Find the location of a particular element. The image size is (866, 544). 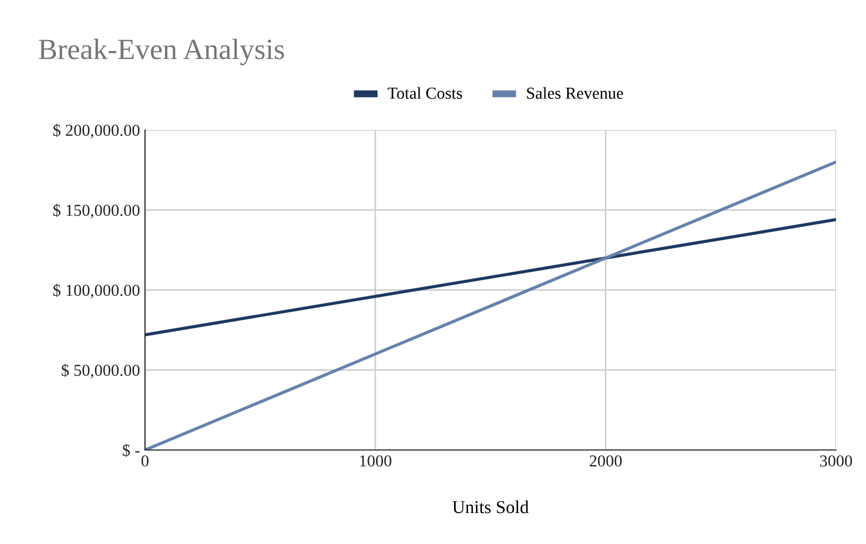

x-tick-label: 3000 is located at coordinates (836, 461).